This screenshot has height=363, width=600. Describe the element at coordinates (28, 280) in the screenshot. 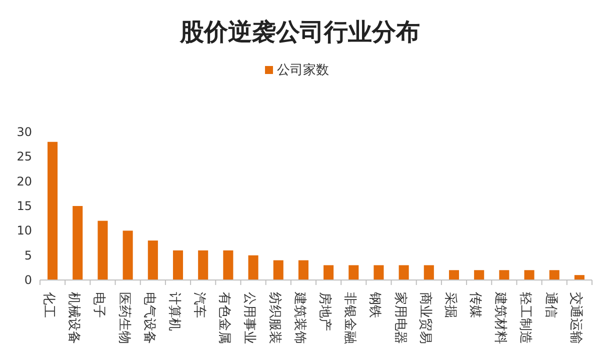

I see `y-tick-label: 0` at that location.